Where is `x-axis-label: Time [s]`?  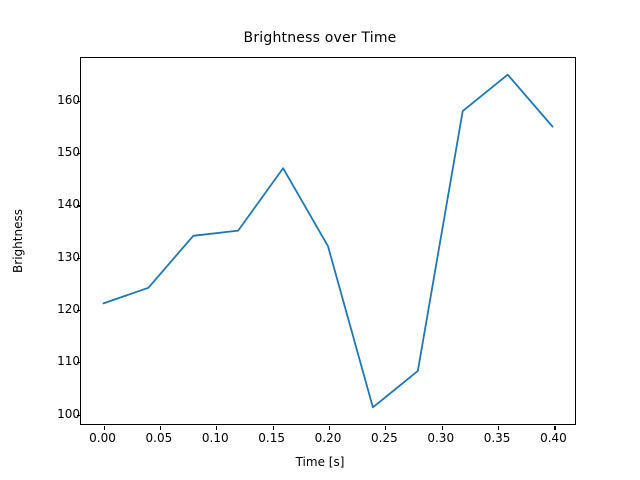 x-axis-label: Time [s] is located at coordinates (320, 462).